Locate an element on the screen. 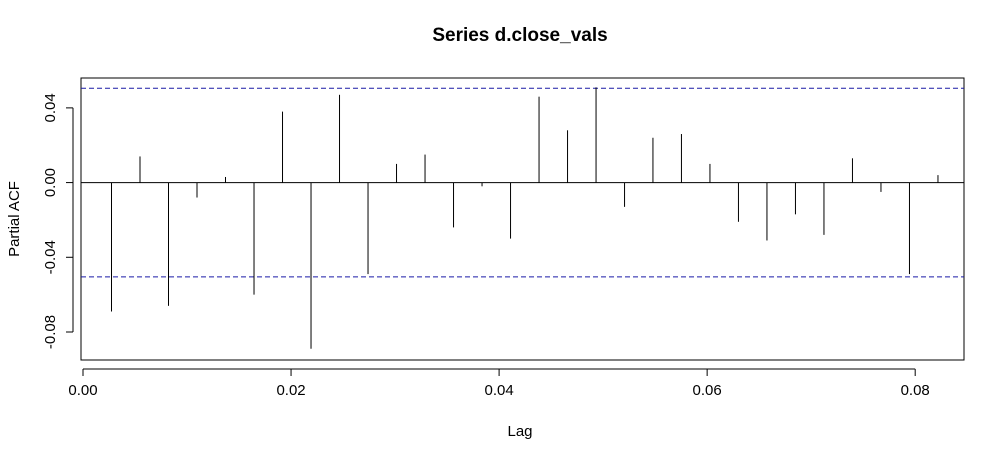 Image resolution: width=1005 pixels, height=459 pixels. x-tick-label: 0.02 is located at coordinates (290, 390).